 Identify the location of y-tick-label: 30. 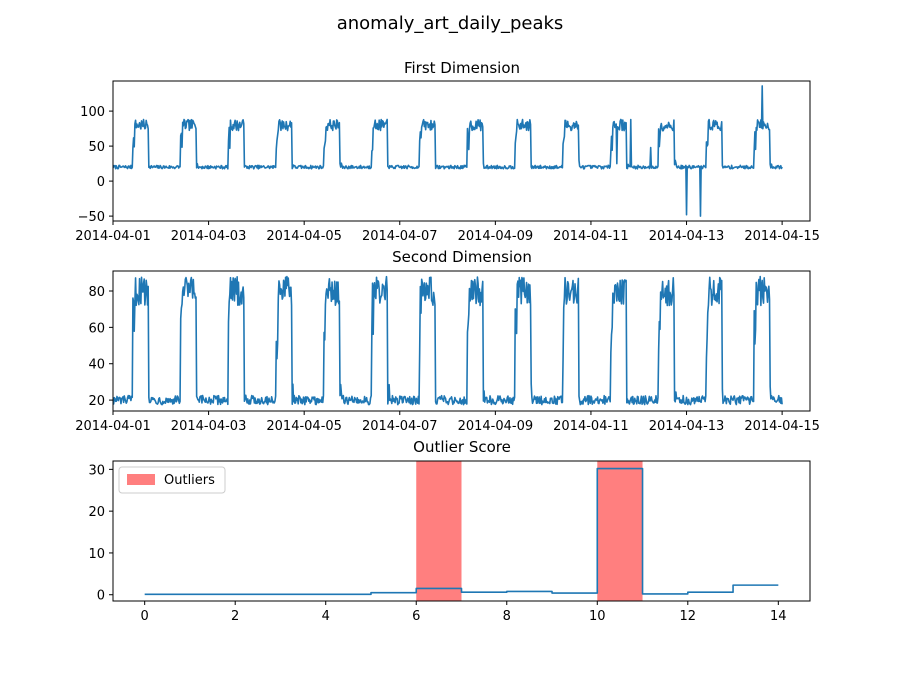
(96, 470).